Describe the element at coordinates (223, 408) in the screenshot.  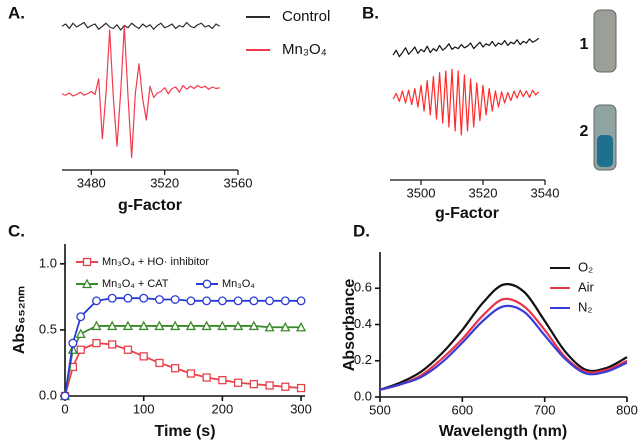
I see `x-tick-label: 200` at that location.